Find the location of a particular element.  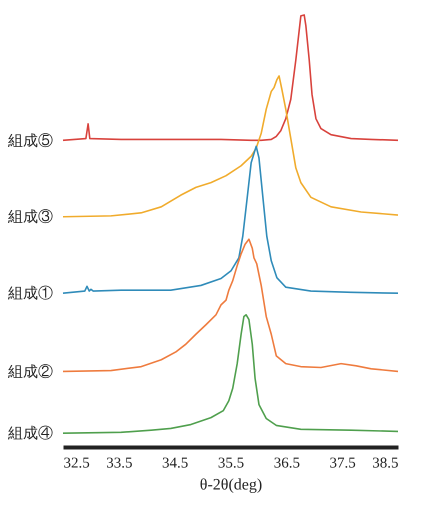

x-axis-title: θ-2θ(deg) is located at coordinates (231, 485).